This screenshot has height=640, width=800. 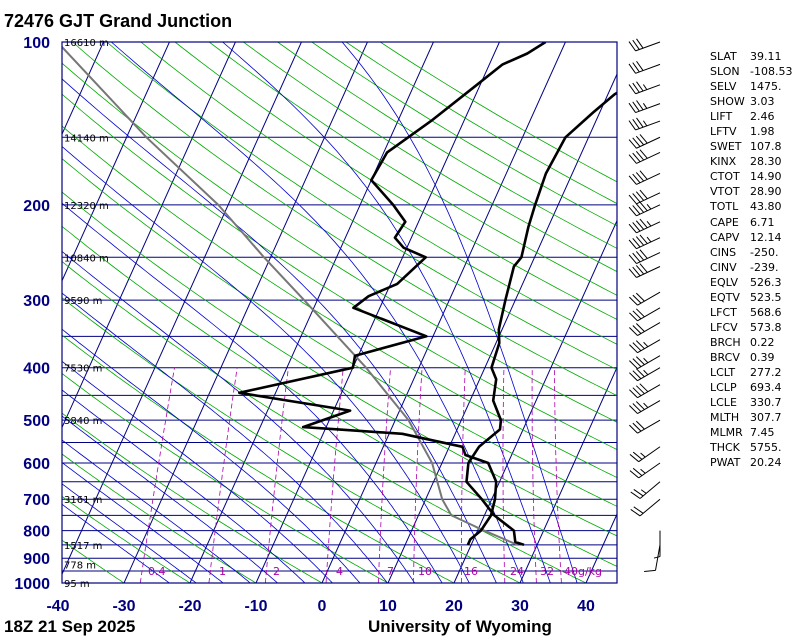 What do you see at coordinates (762, 342) in the screenshot?
I see `index-value: 0.22` at bounding box center [762, 342].